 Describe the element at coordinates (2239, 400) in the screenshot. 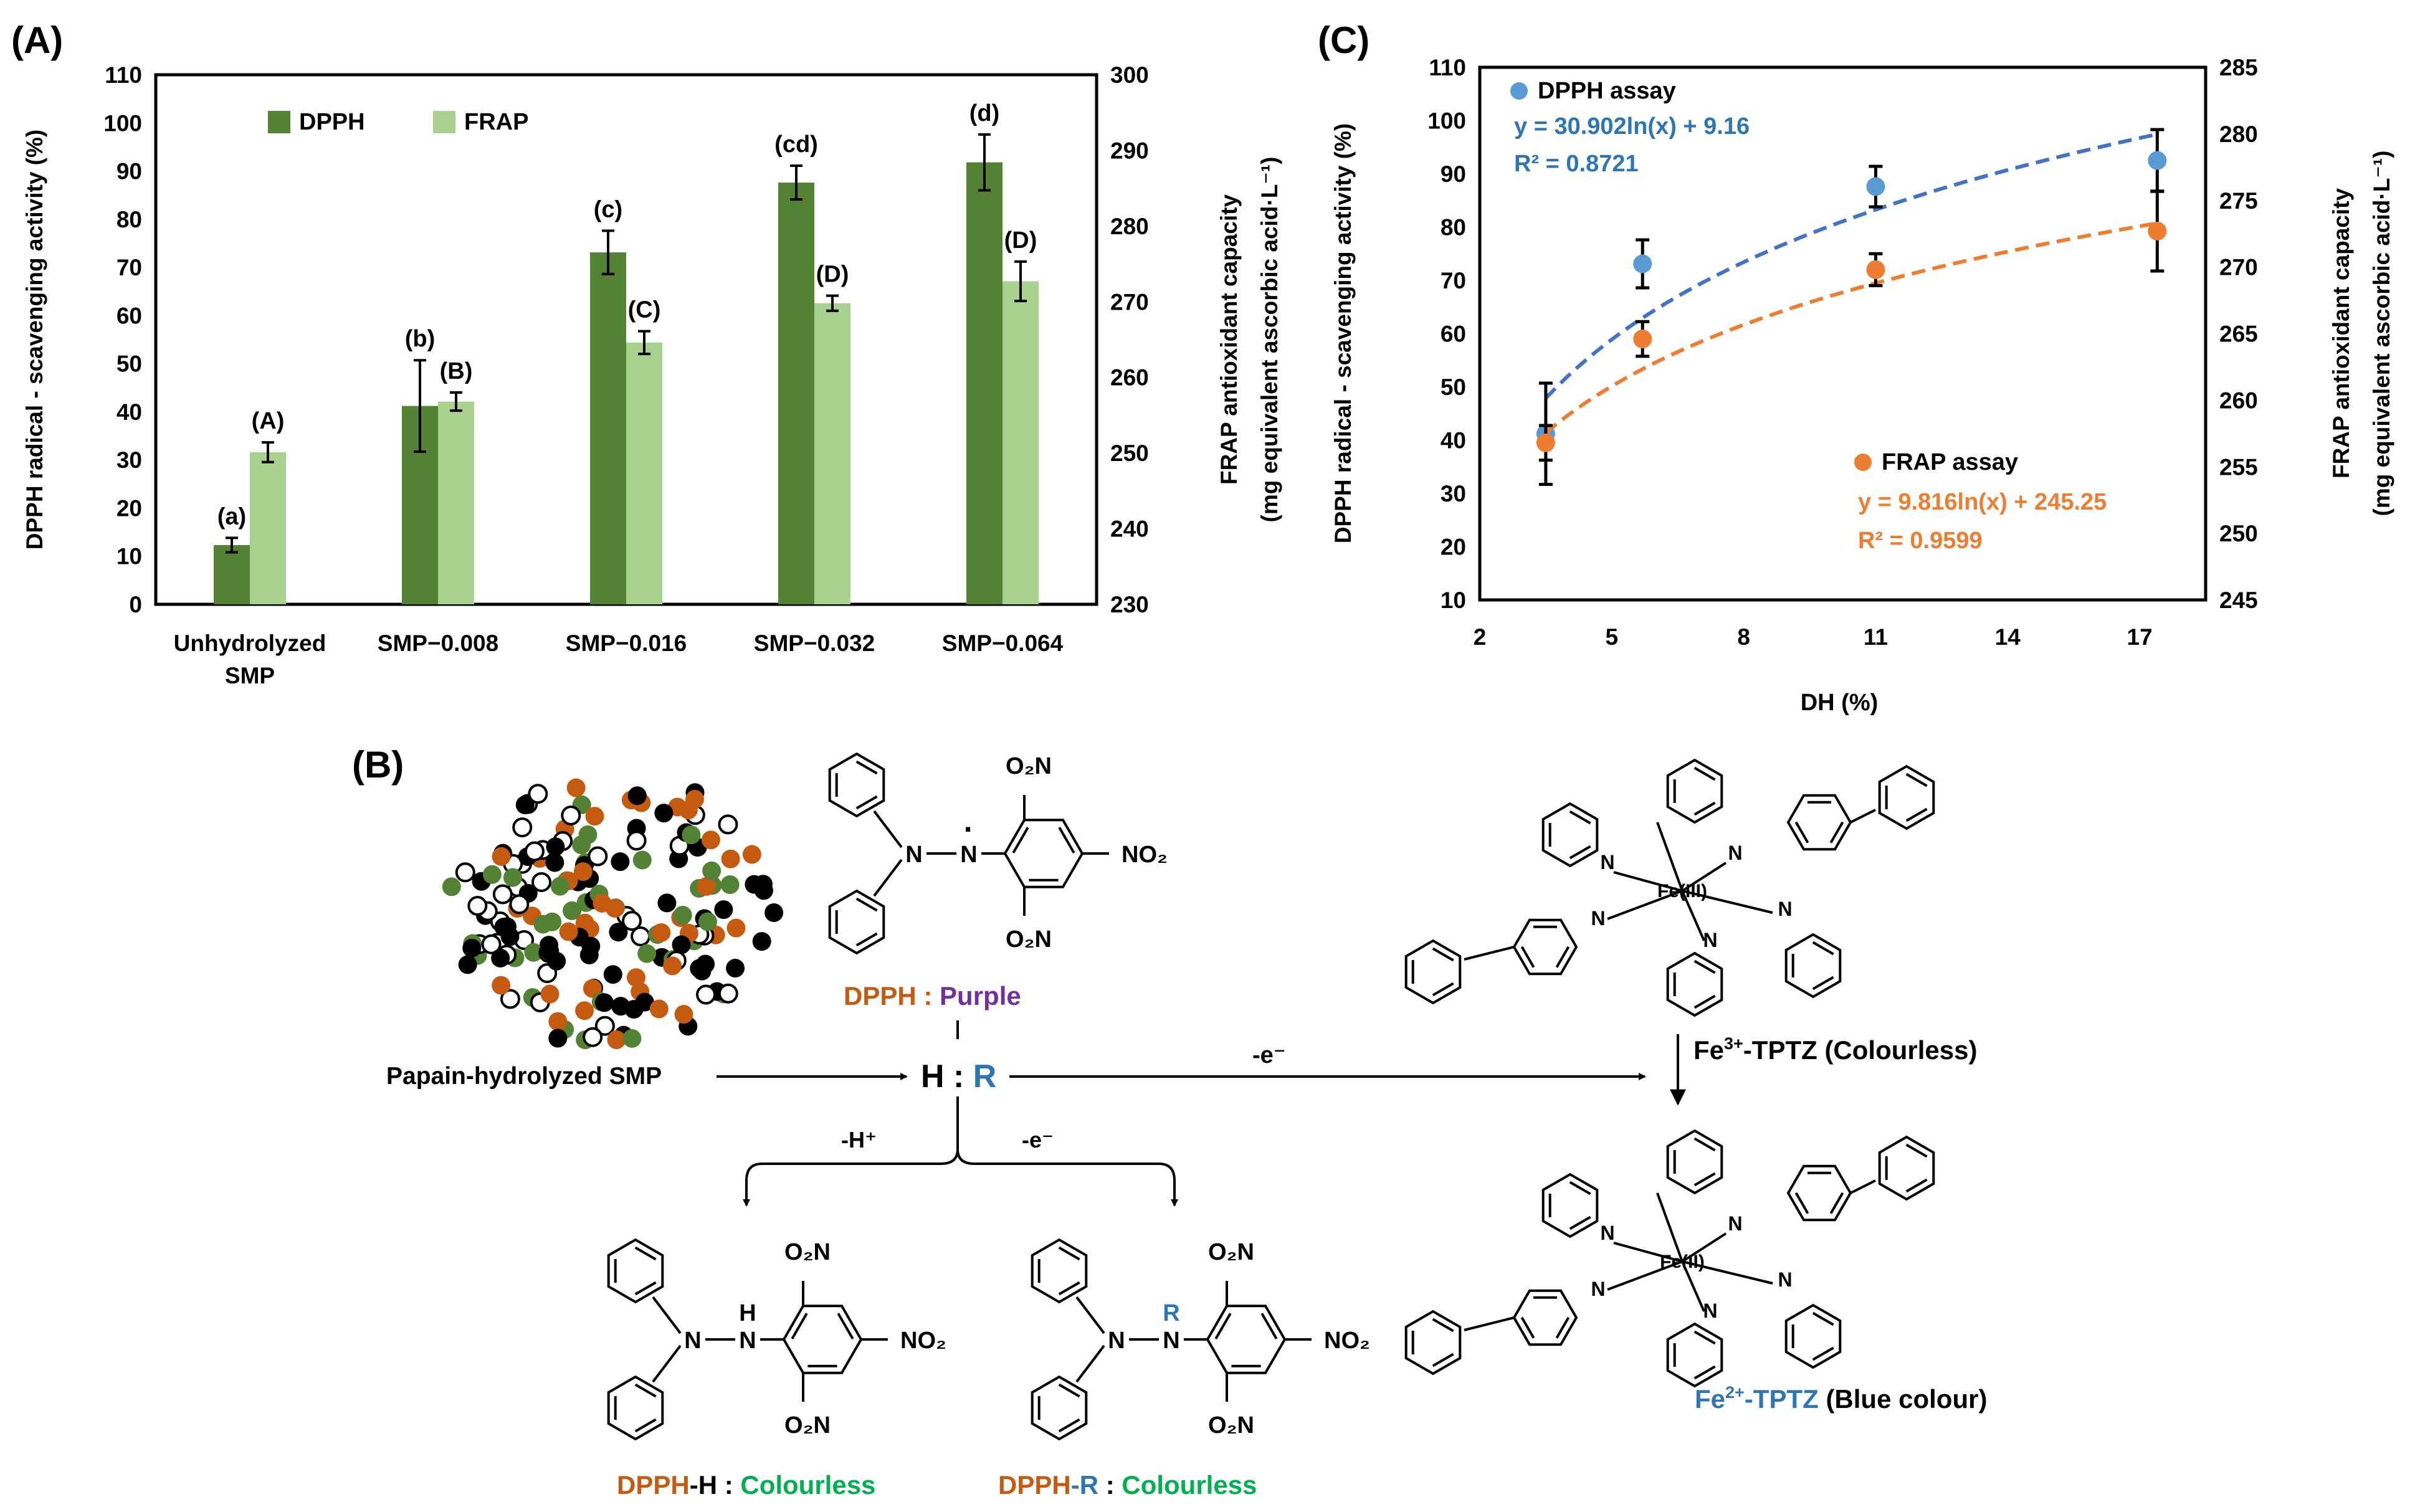

I see `panel-c-y2-tick: 260` at that location.